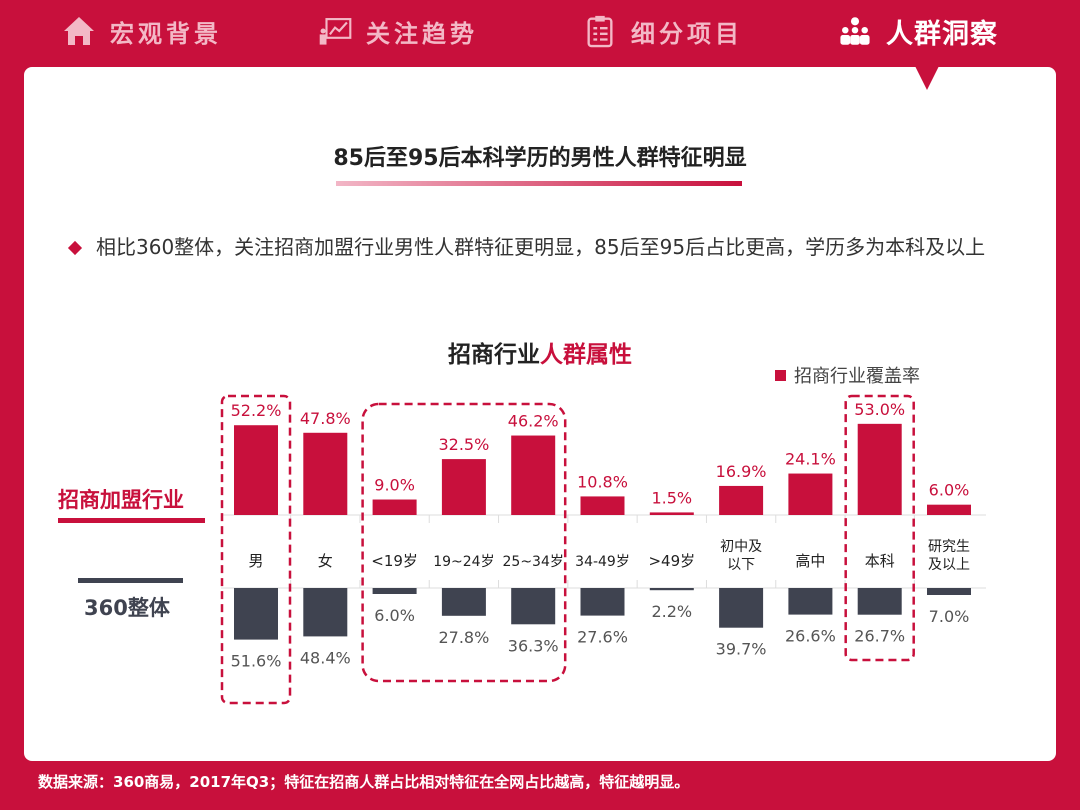 The width and height of the screenshot is (1080, 810). Describe the element at coordinates (602, 637) in the screenshot. I see `data-label-overall: 27.6%` at that location.